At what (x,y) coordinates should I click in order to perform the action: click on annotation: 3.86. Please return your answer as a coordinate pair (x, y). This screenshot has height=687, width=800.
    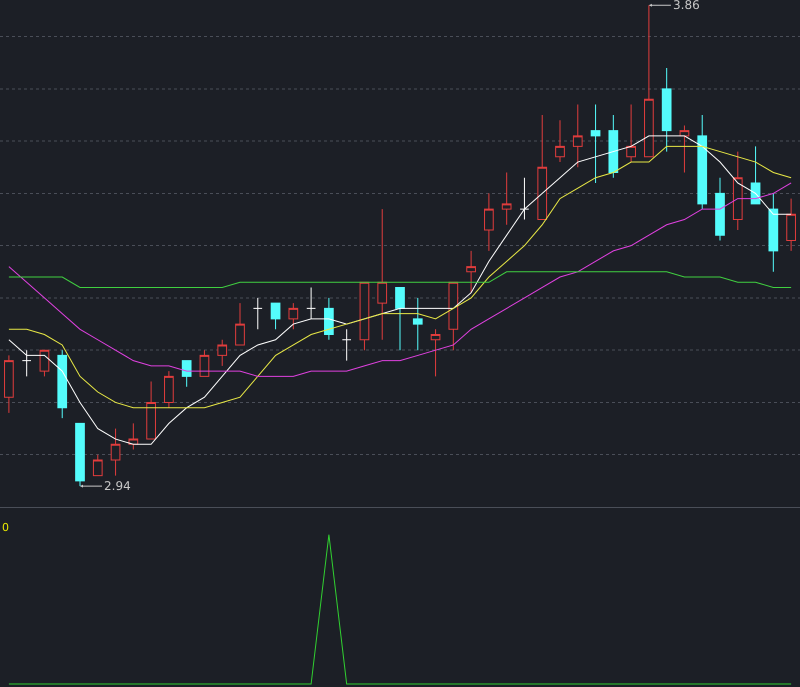
    Looking at the image, I should click on (686, 6).